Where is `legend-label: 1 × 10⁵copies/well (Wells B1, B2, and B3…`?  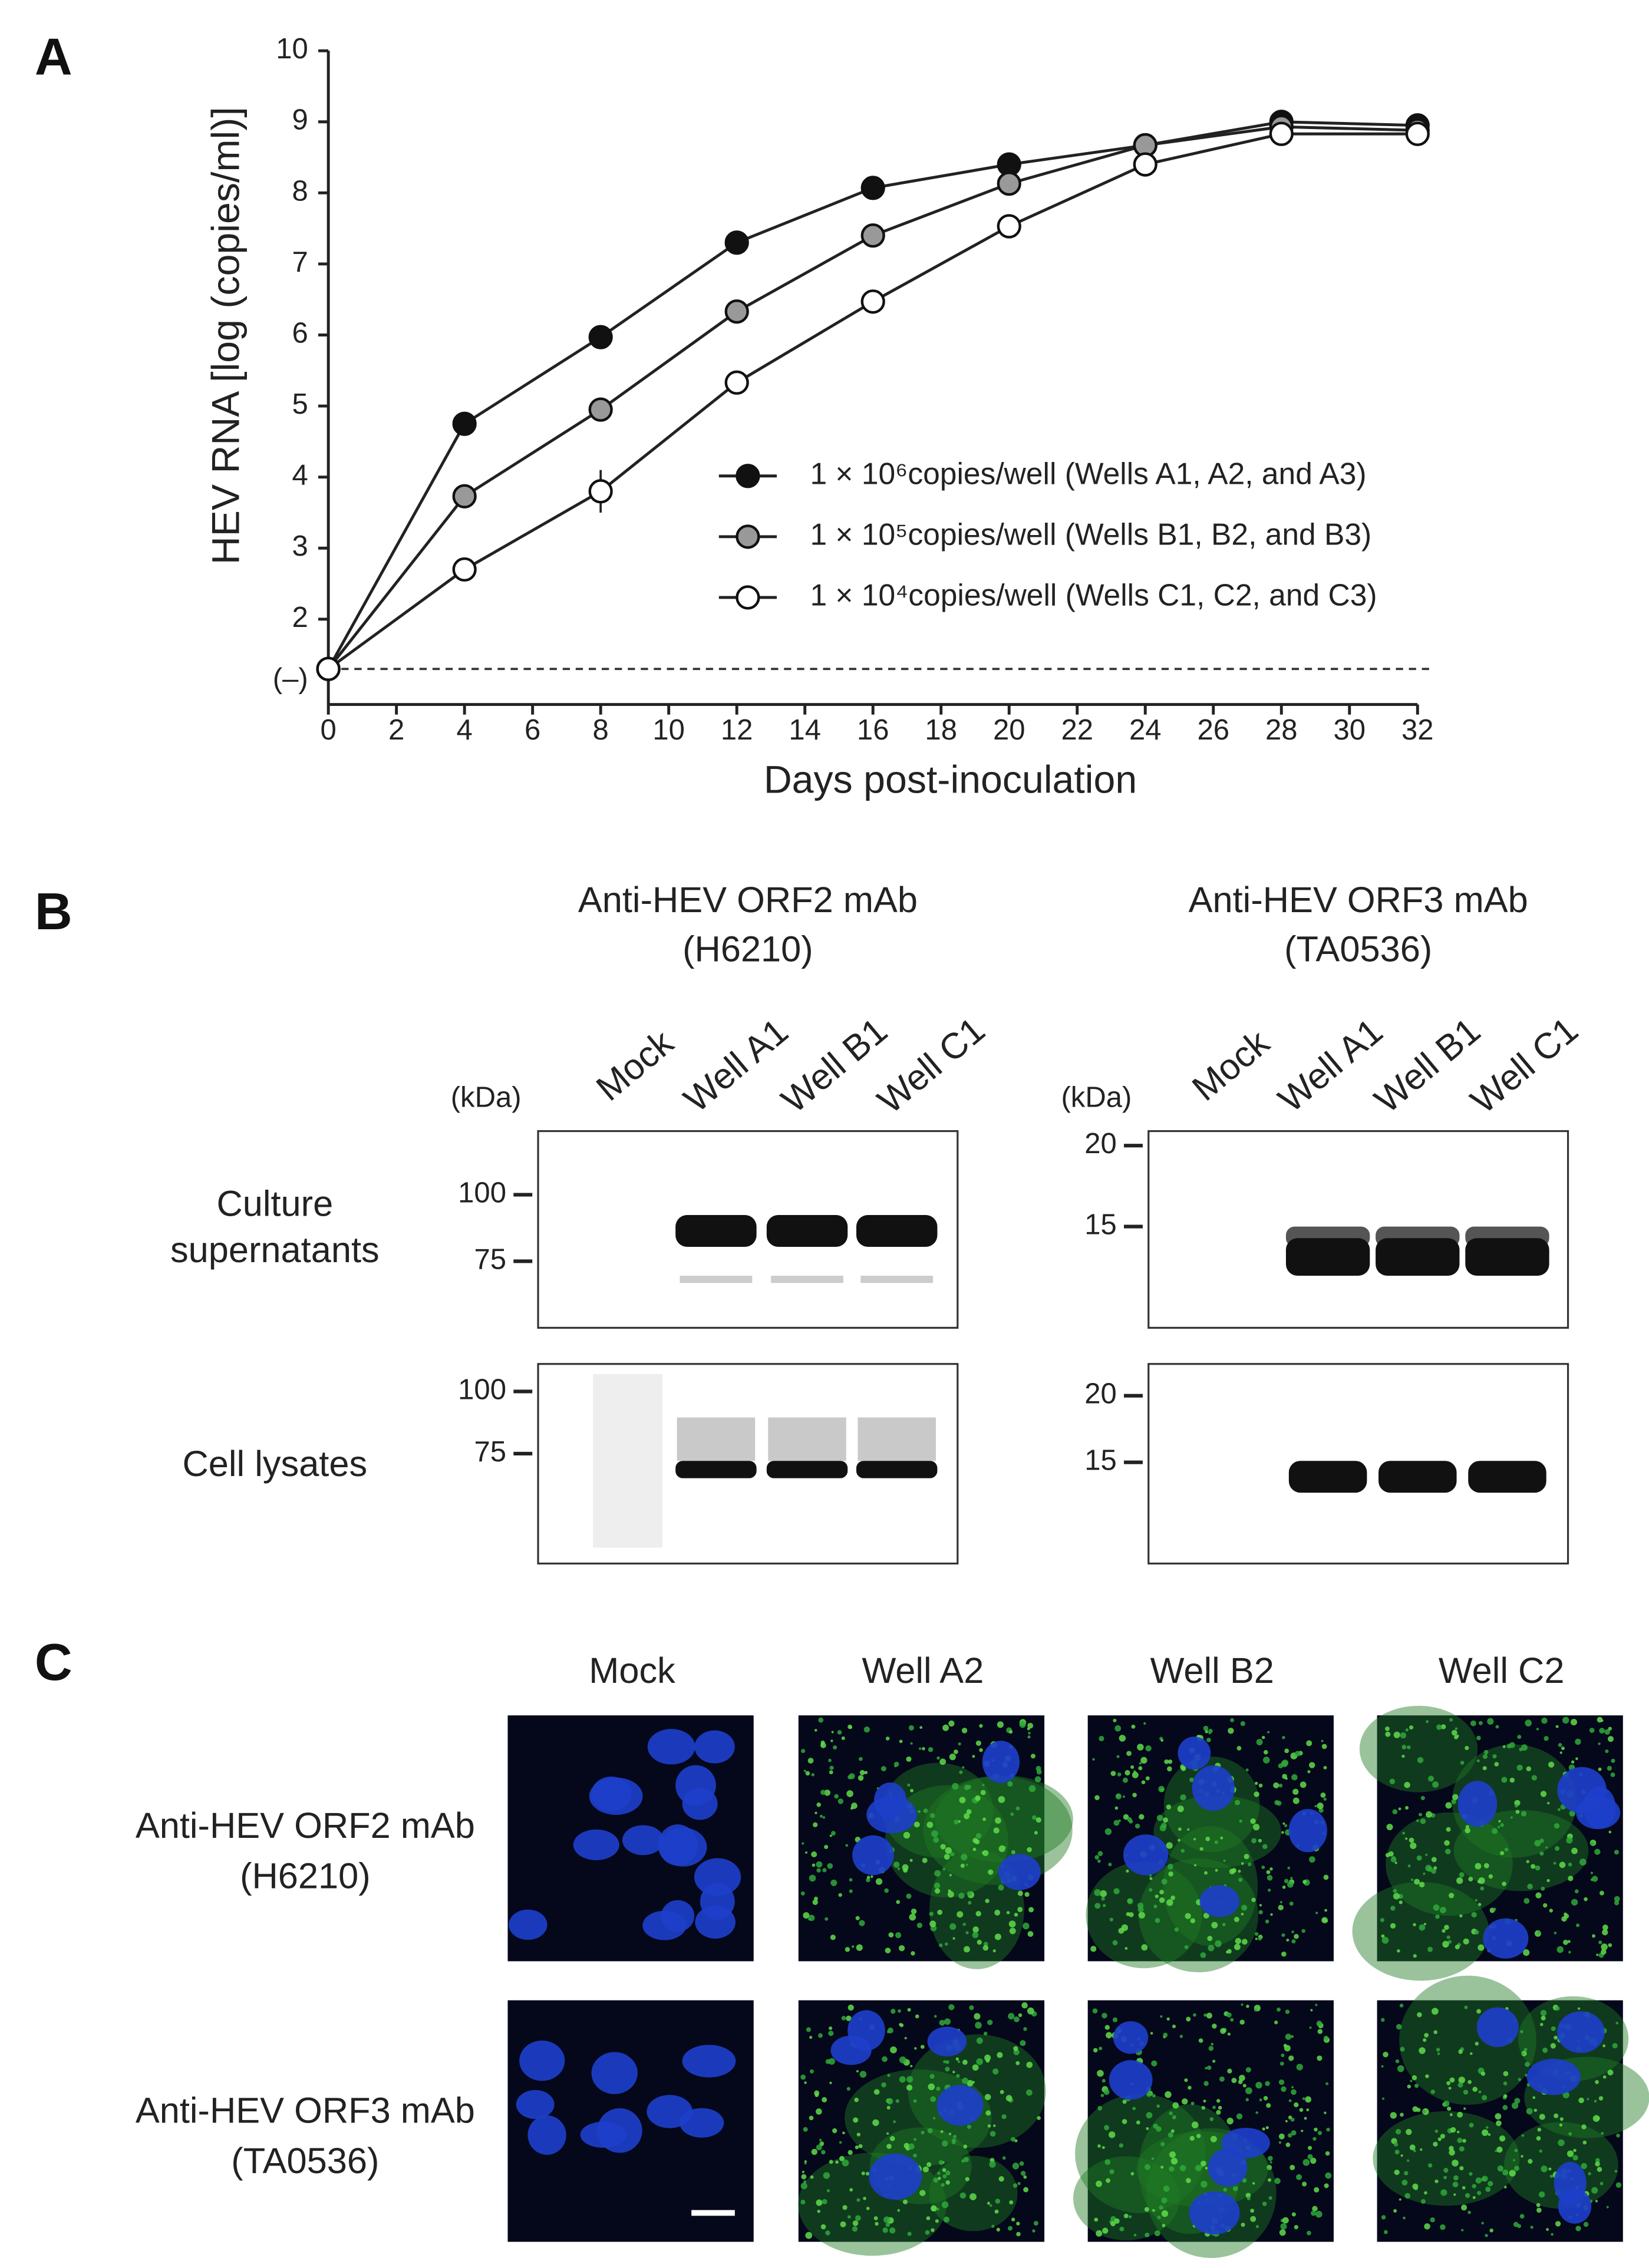 legend-label: 1 × 10⁵copies/well (Wells B1, B2, and B3… is located at coordinates (1090, 534).